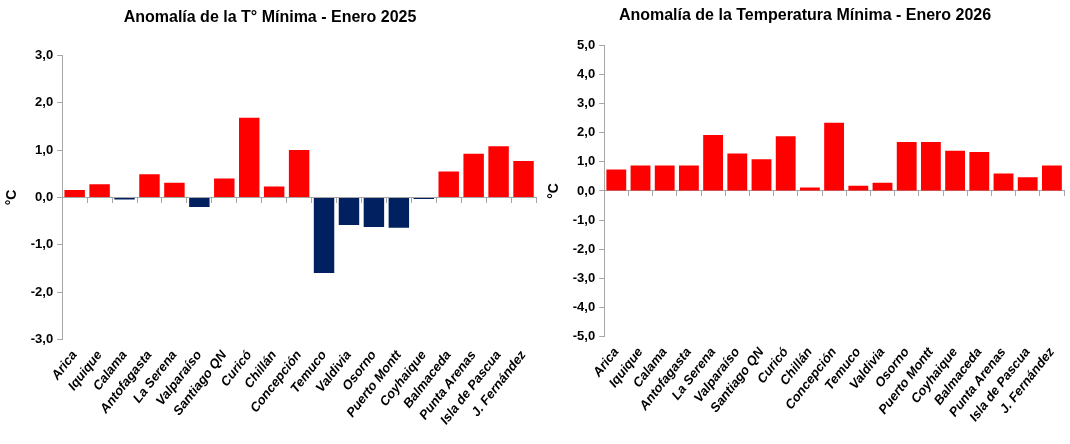 This screenshot has height=444, width=1070. I want to click on y-tick-label: 5,0, so click(586, 44).